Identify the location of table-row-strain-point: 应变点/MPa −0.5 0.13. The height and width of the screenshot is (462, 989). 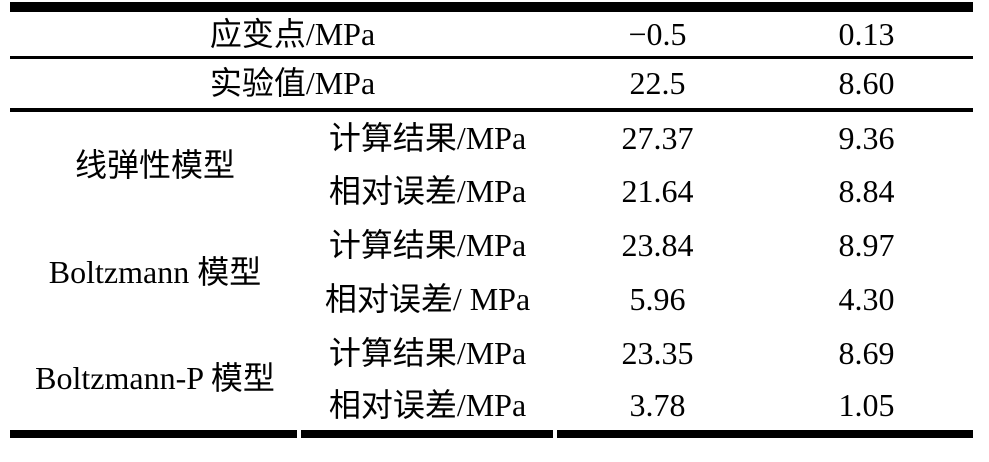
(492, 33).